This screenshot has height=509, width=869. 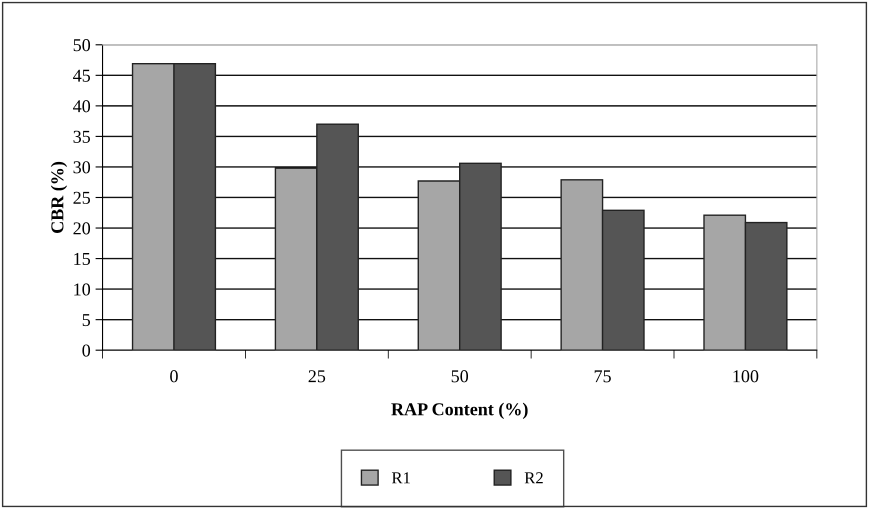 What do you see at coordinates (401, 478) in the screenshot?
I see `legend-label: R1` at bounding box center [401, 478].